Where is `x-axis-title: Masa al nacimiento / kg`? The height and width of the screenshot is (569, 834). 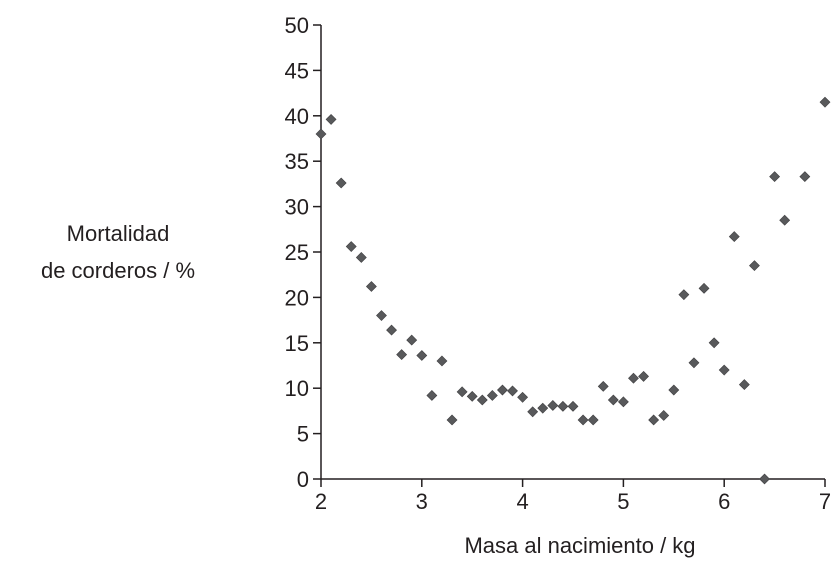 x-axis-title: Masa al nacimiento / kg is located at coordinates (579, 545).